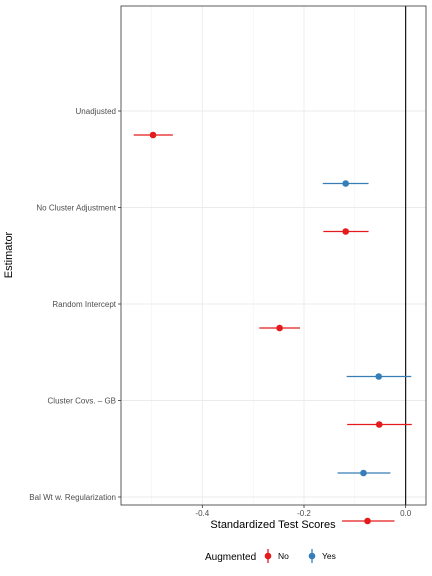 Image resolution: width=432 pixels, height=576 pixels. I want to click on y-tick-label: Cluster Covs. – GB, so click(82, 401).